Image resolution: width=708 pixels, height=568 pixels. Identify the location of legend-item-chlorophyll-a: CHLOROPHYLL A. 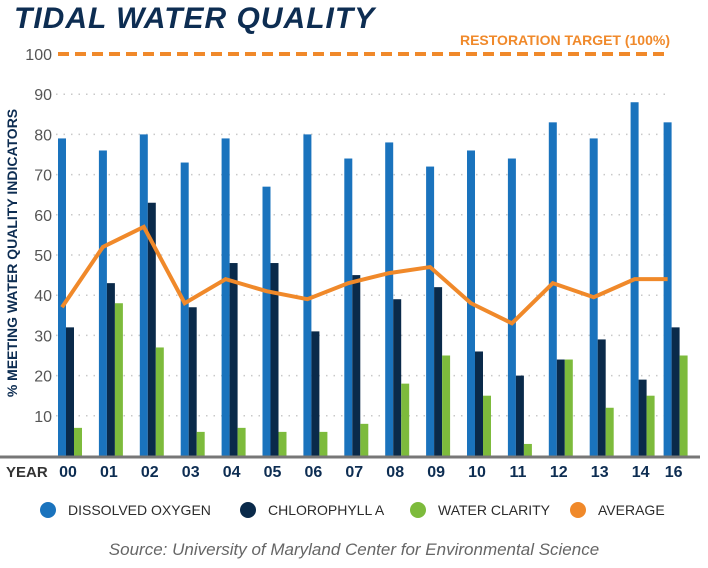
(312, 510).